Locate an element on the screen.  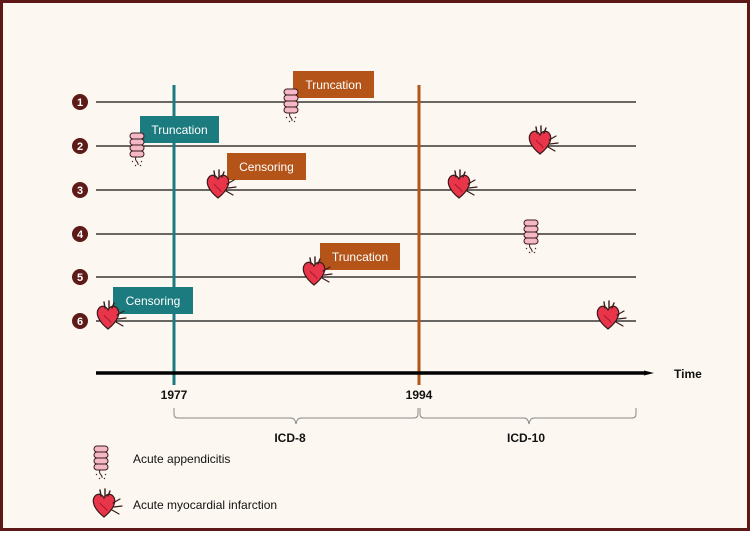
row-badge-3: 3 is located at coordinates (80, 190).